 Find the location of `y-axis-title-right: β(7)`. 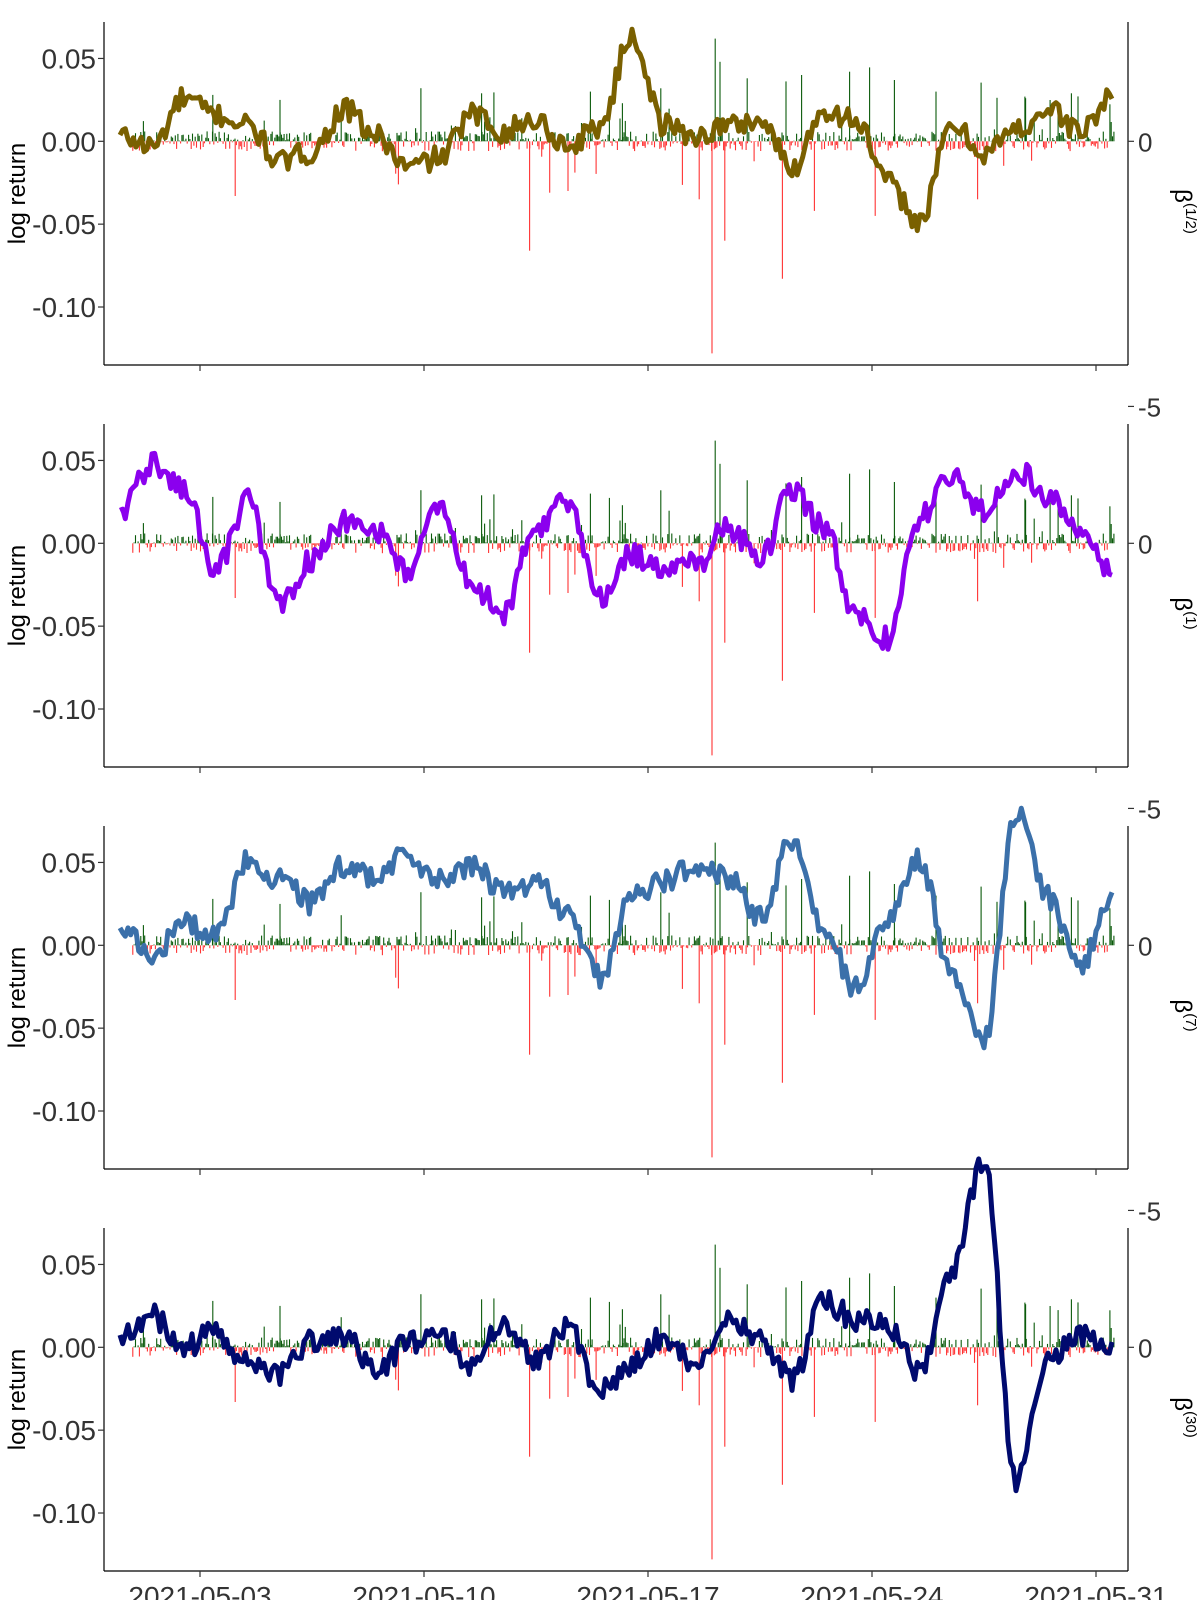

y-axis-title-right: β(7) is located at coordinates (1184, 1015).